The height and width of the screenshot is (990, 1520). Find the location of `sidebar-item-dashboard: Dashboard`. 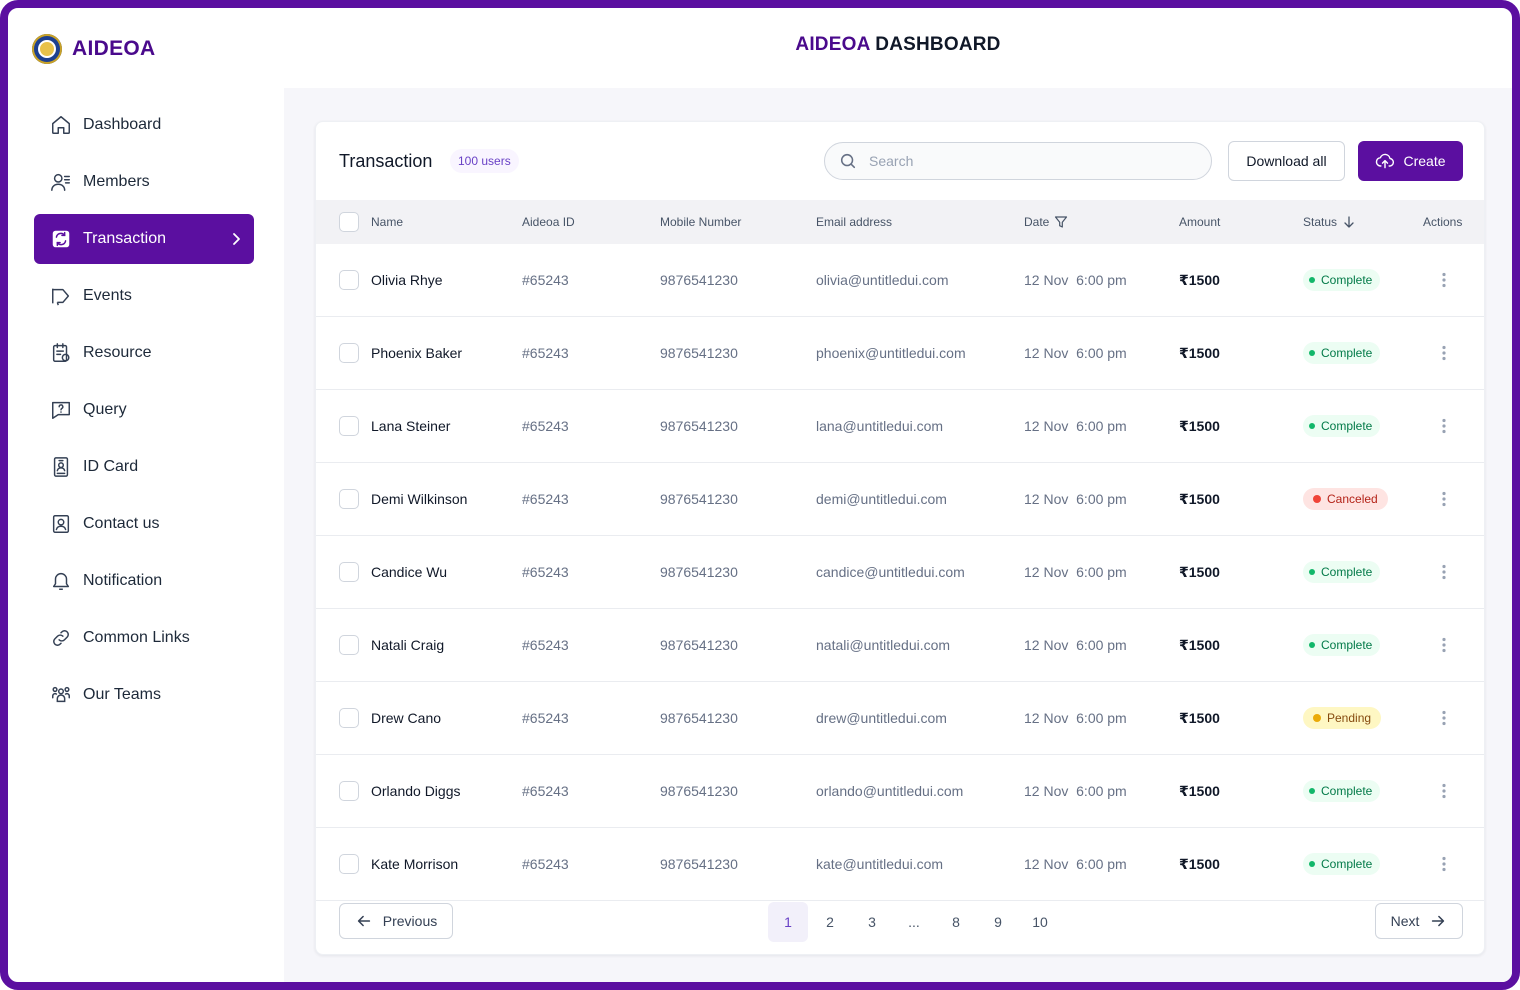

sidebar-item-dashboard: Dashboard is located at coordinates (144, 125).